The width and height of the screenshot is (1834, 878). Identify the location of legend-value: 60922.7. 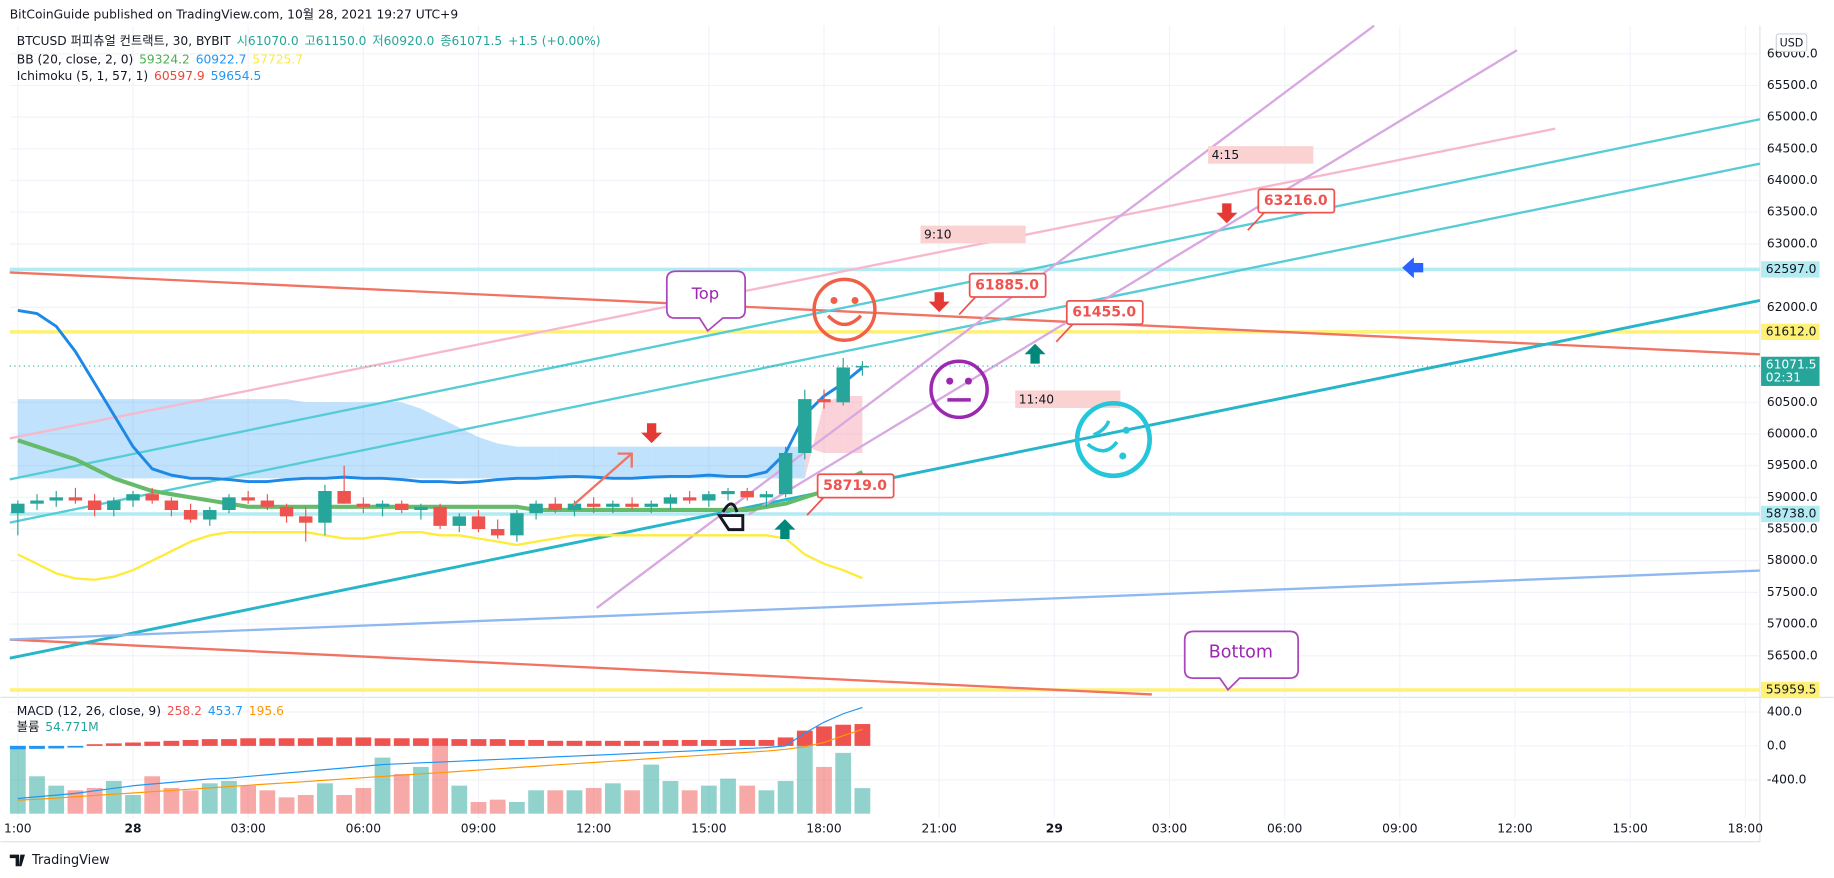
(221, 59).